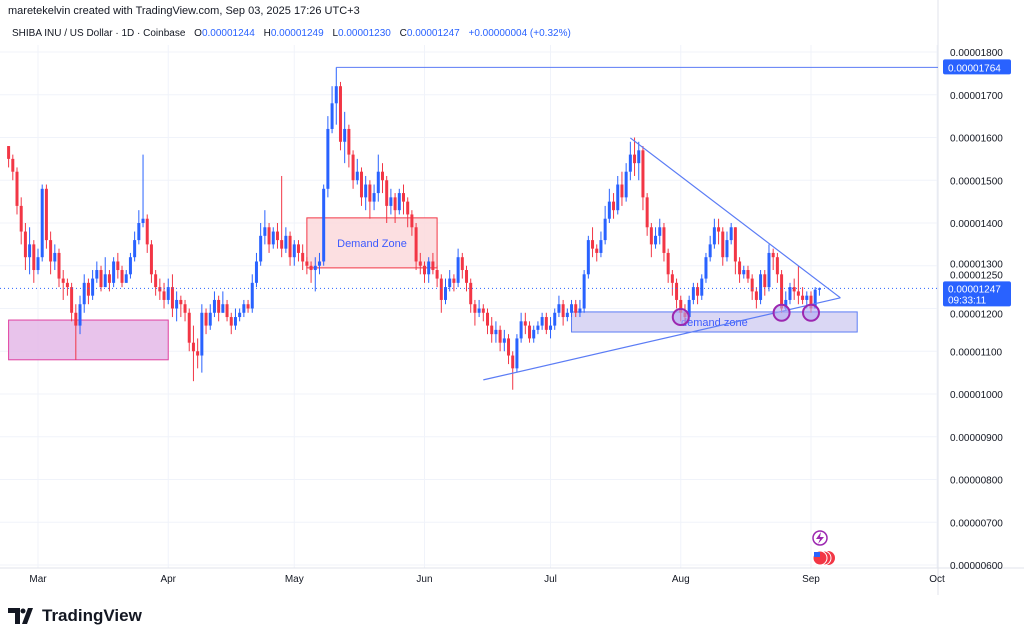 The width and height of the screenshot is (1024, 642). I want to click on time-tick-label: May, so click(294, 579).